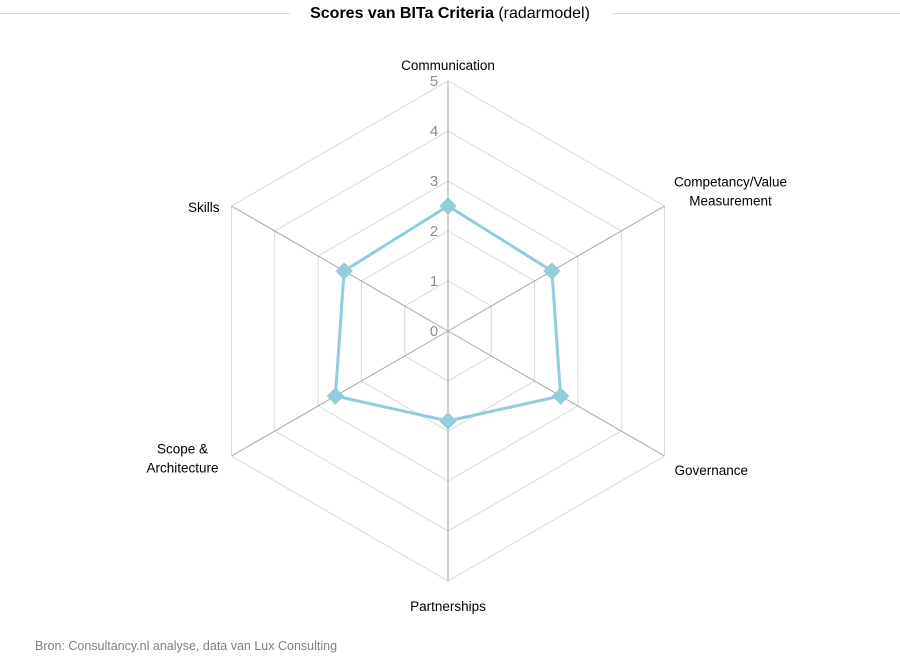 The width and height of the screenshot is (900, 663). Describe the element at coordinates (182, 449) in the screenshot. I see `axis-label-4-line-0: Scope &` at that location.